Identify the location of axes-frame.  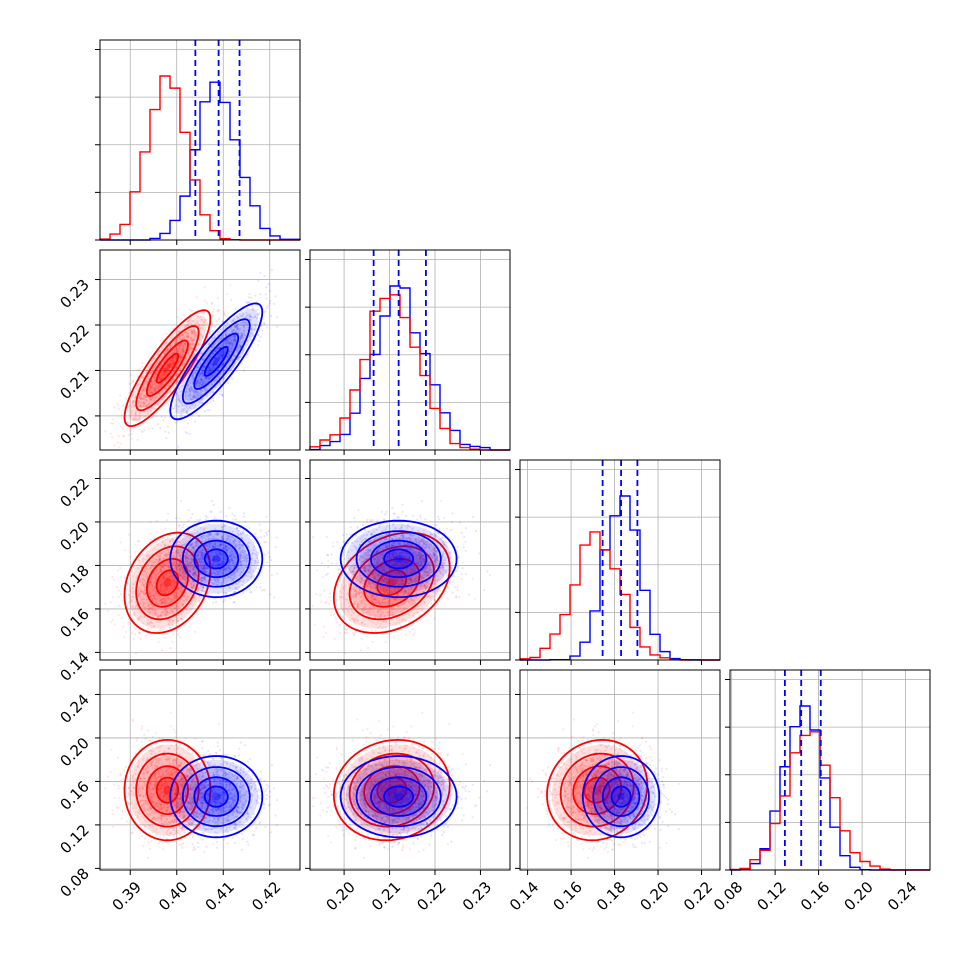
(830, 770).